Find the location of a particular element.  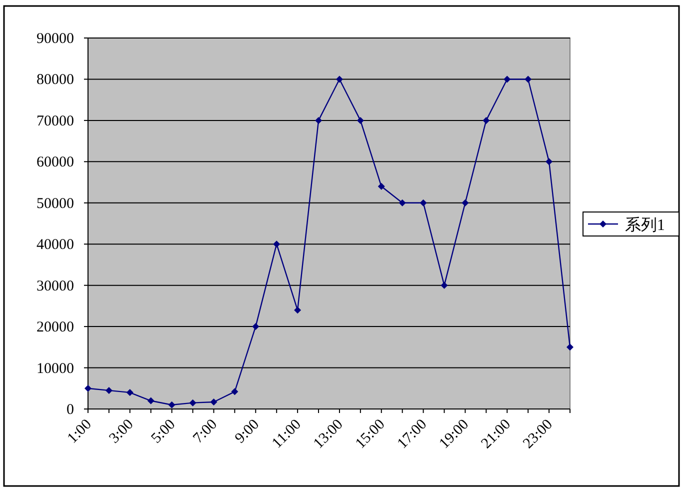

legend-label: 系列1 is located at coordinates (645, 225).